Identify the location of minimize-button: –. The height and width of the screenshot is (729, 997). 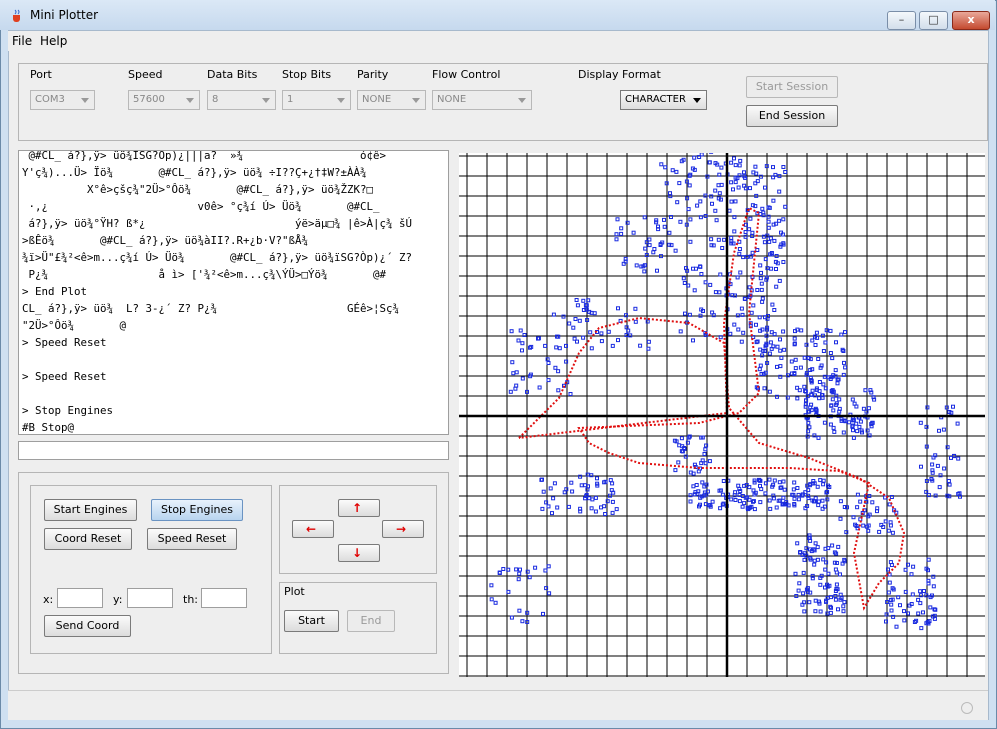
(901, 20).